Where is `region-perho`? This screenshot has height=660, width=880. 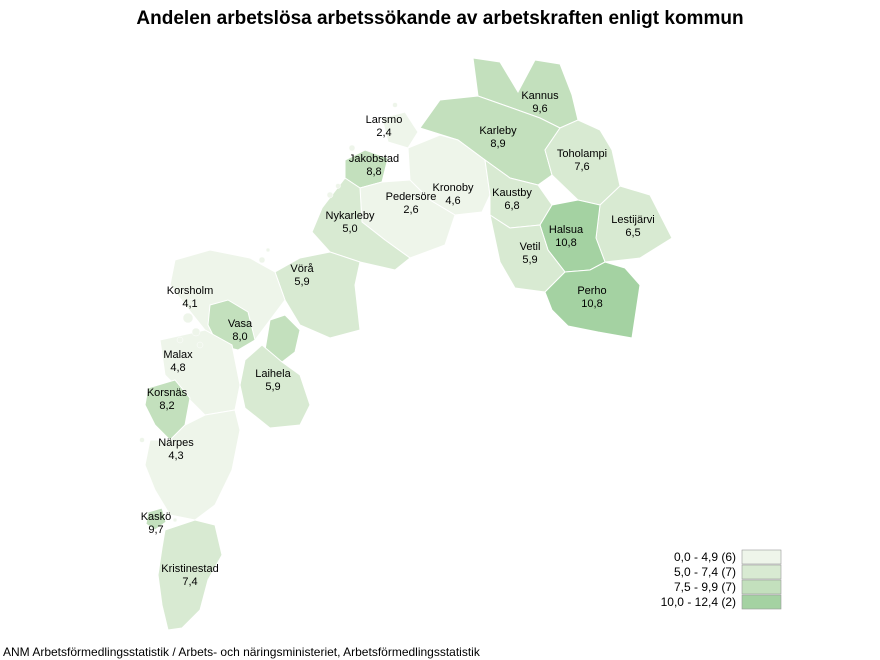
region-perho is located at coordinates (592, 300).